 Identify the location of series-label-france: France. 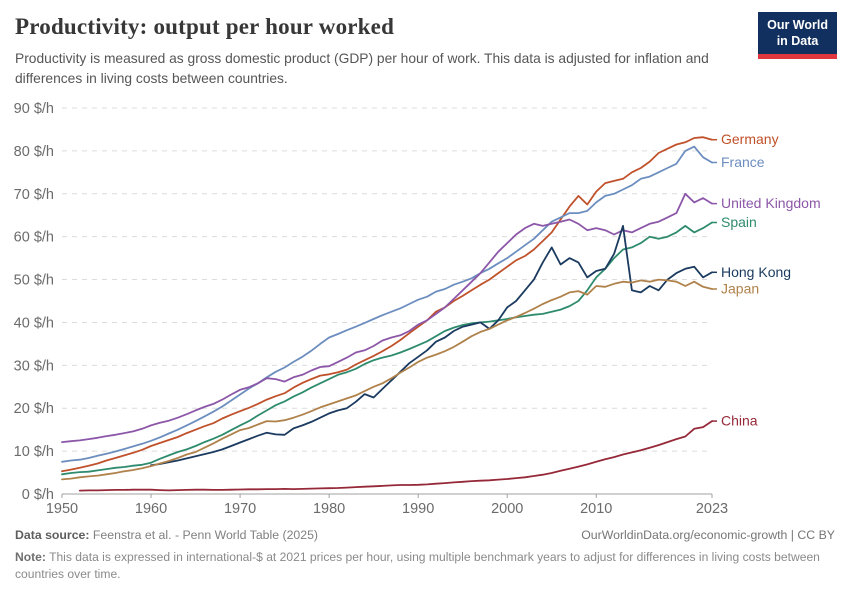
(743, 162).